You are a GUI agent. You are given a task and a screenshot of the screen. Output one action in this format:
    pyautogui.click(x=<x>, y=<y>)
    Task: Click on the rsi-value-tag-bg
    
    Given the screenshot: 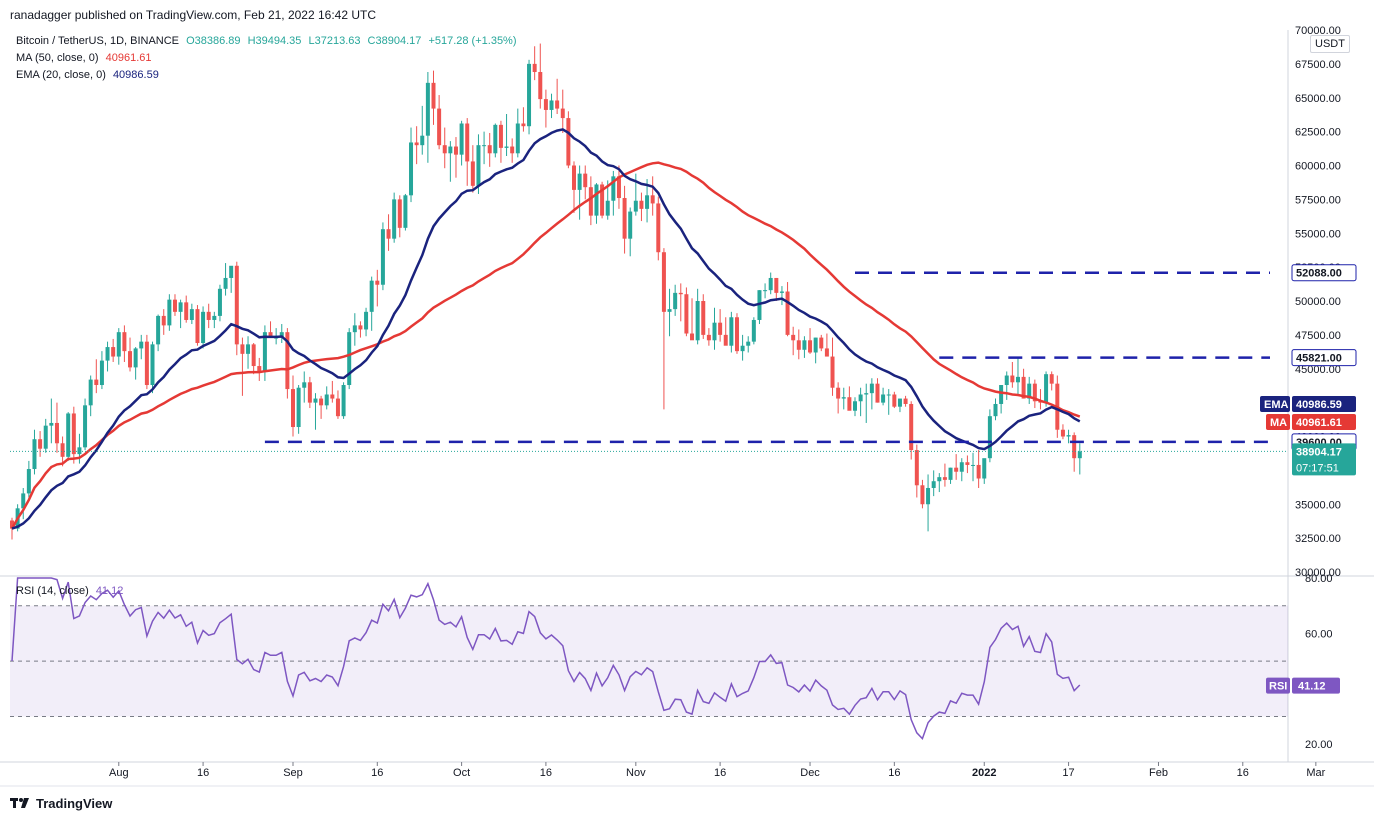 What is the action you would take?
    pyautogui.click(x=1316, y=685)
    